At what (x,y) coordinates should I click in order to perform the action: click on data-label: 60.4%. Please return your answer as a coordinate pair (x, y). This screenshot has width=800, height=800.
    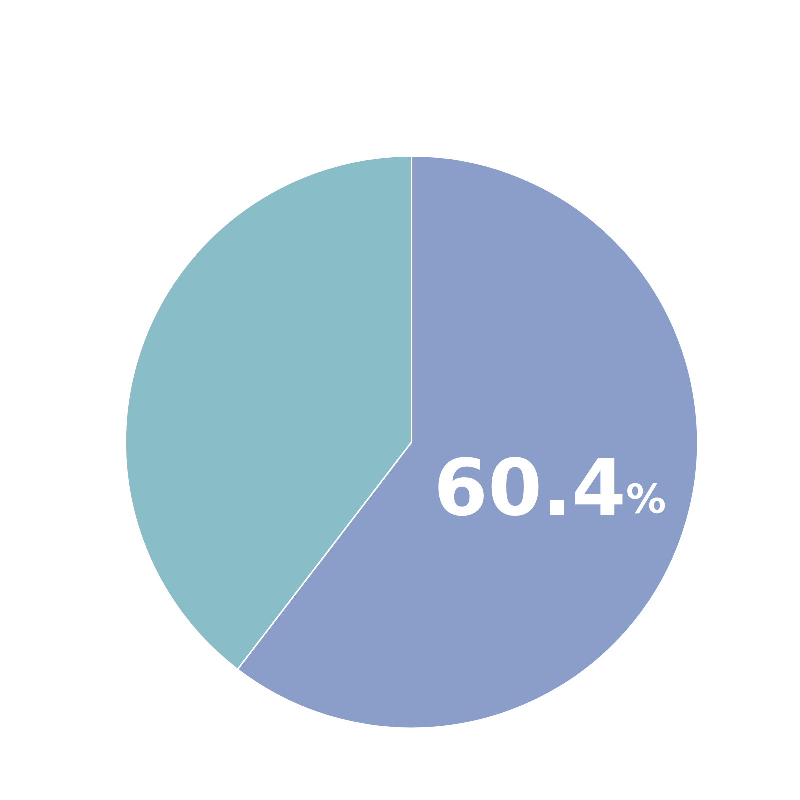
    Looking at the image, I should click on (550, 489).